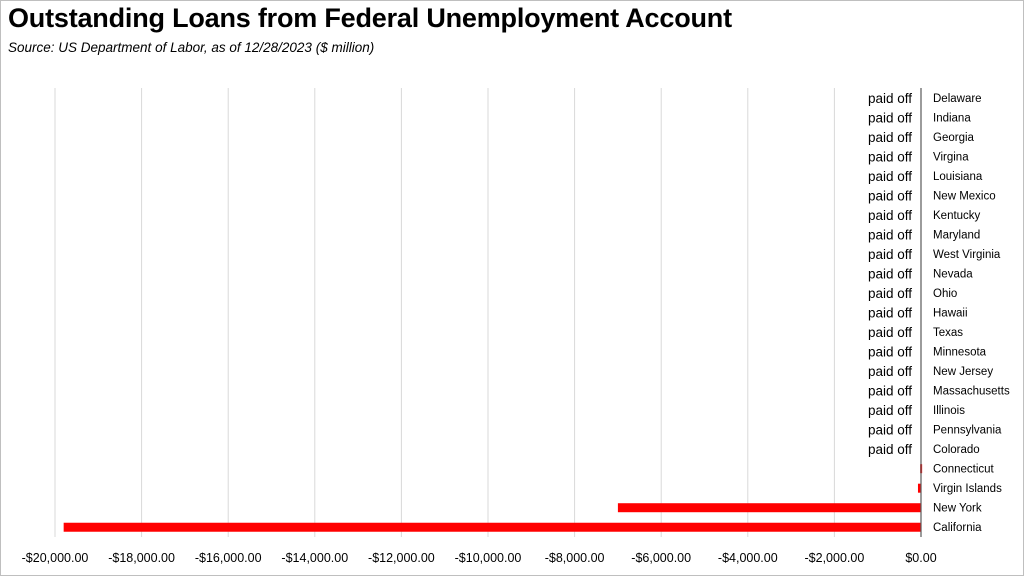 Image resolution: width=1024 pixels, height=576 pixels. I want to click on category-label: Colorado, so click(956, 450).